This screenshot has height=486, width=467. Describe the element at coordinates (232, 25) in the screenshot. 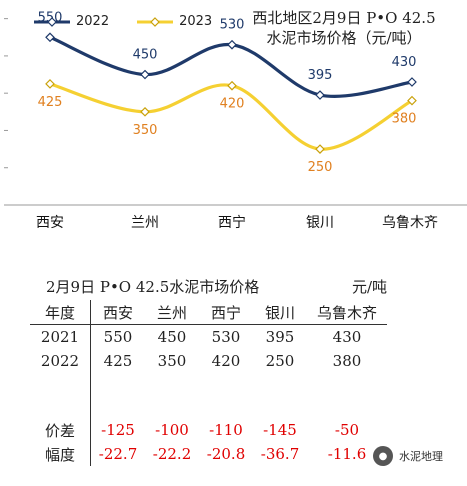

I see `data-label-2022: 530` at that location.